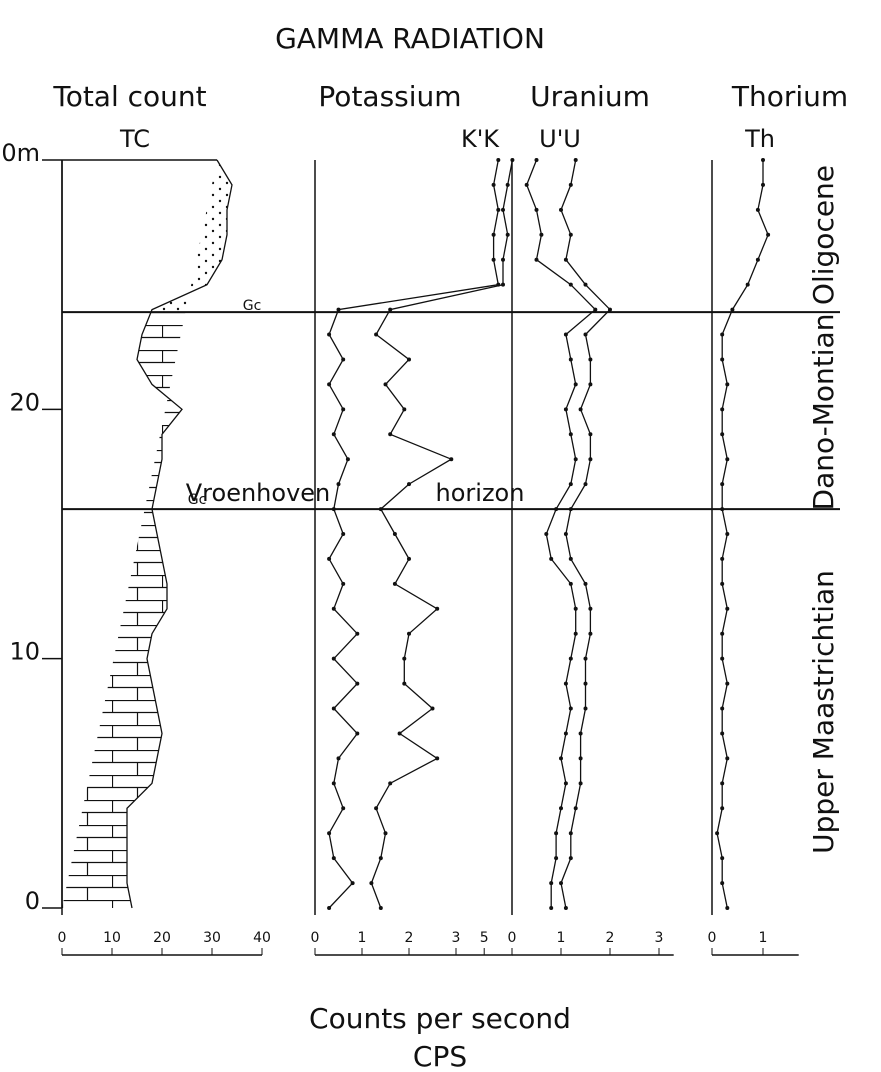  What do you see at coordinates (162, 938) in the screenshot?
I see `x-tick-label: 20` at bounding box center [162, 938].